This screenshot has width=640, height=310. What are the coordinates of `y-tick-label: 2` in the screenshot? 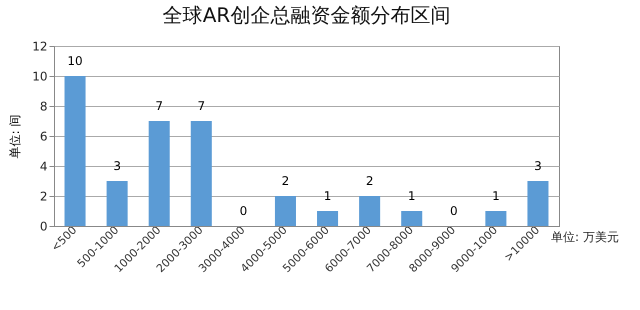 It's located at (44, 197).